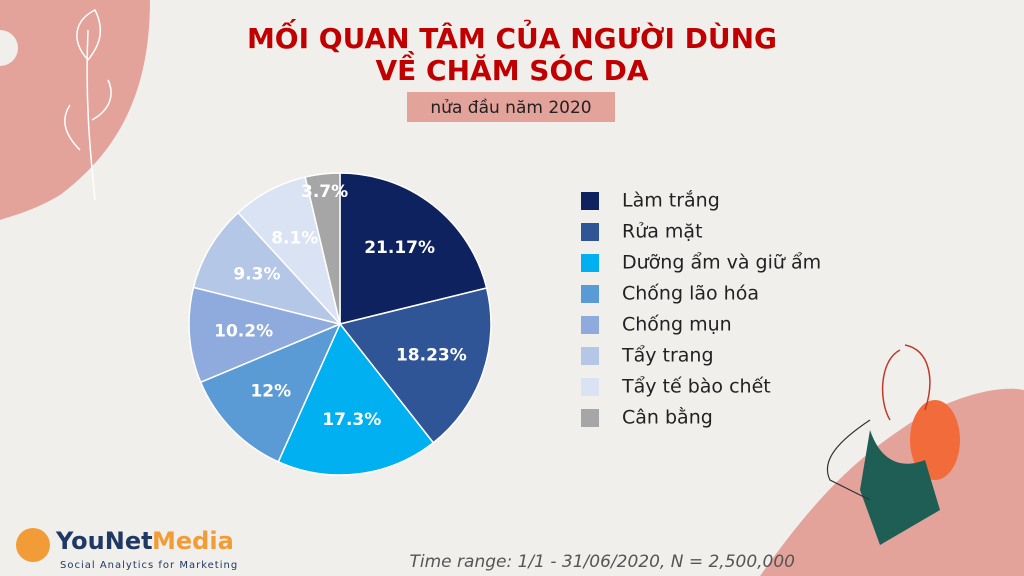  Describe the element at coordinates (667, 356) in the screenshot. I see `legend-label: Tẩy trang` at that location.